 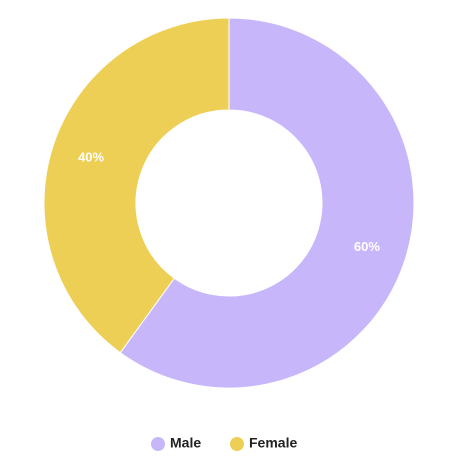 What do you see at coordinates (367, 246) in the screenshot?
I see `value-label: 60%` at bounding box center [367, 246].